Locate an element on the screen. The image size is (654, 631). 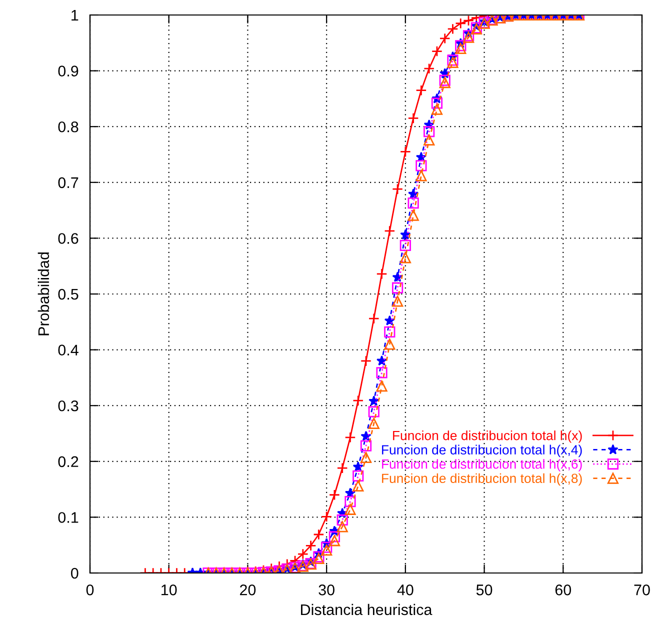
legend-label: Funcion de distribucion total h(x) is located at coordinates (487, 436).